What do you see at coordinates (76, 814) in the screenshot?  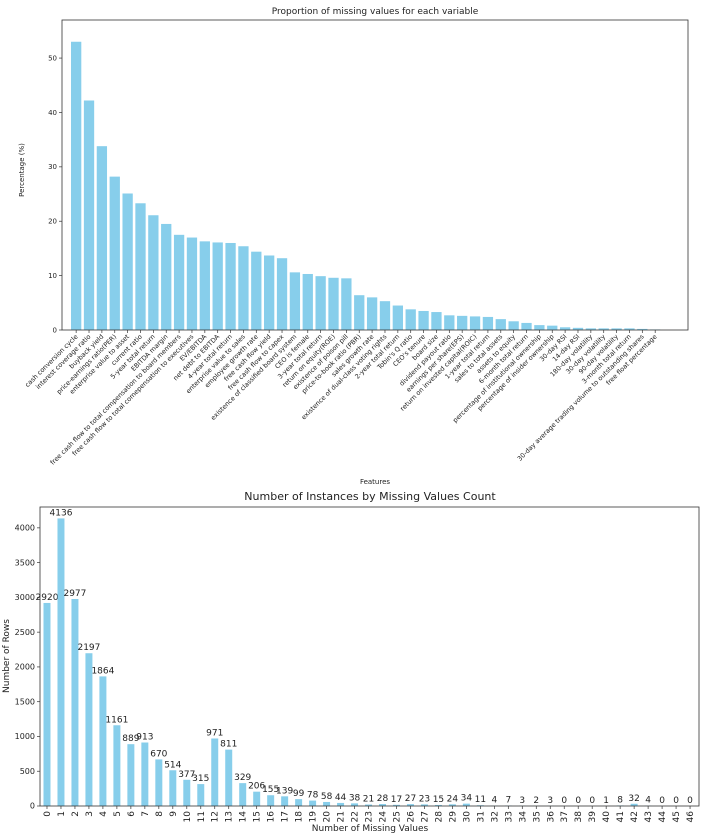 I see `x-tick-label: 2` at bounding box center [76, 814].